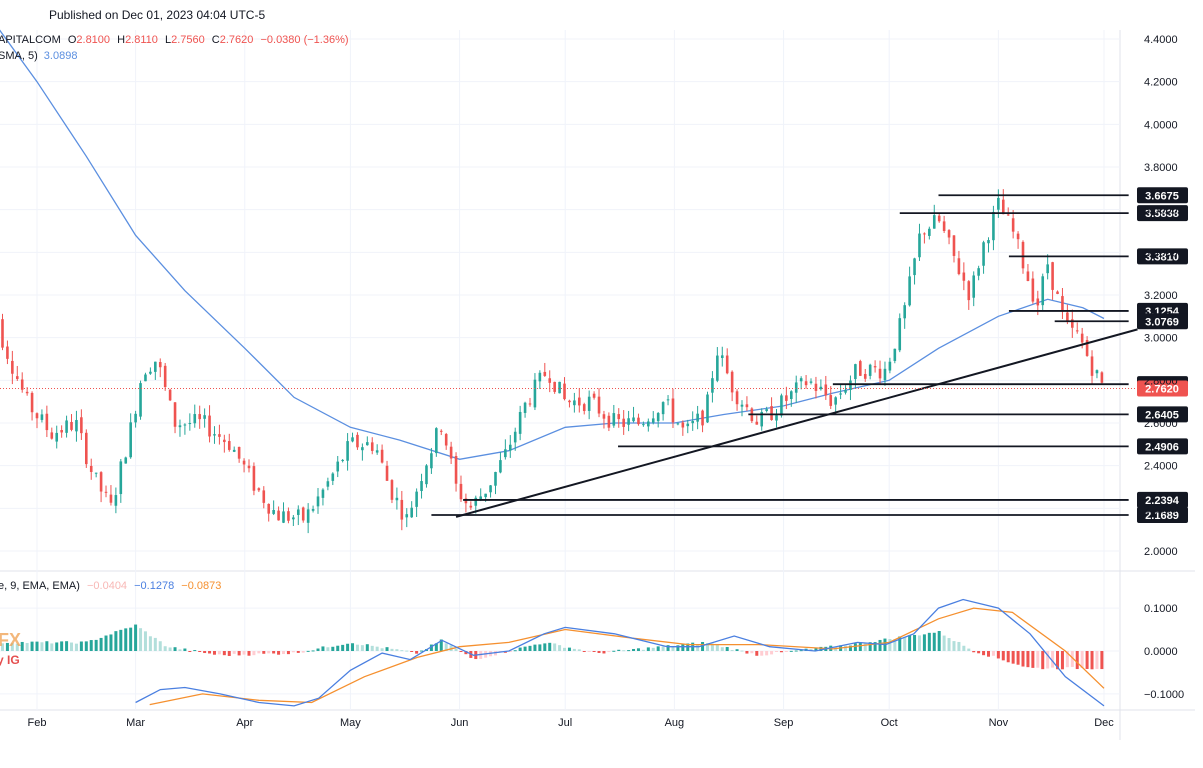 This screenshot has height=768, width=1203. I want to click on sma-legend-value: 3.0898, so click(61, 56).